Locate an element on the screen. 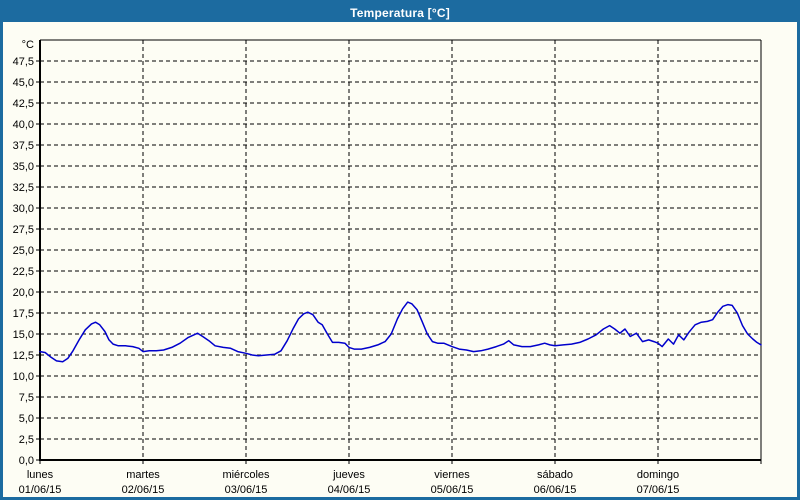 This screenshot has width=800, height=500. x-date-label: 06/06/15 is located at coordinates (555, 490).